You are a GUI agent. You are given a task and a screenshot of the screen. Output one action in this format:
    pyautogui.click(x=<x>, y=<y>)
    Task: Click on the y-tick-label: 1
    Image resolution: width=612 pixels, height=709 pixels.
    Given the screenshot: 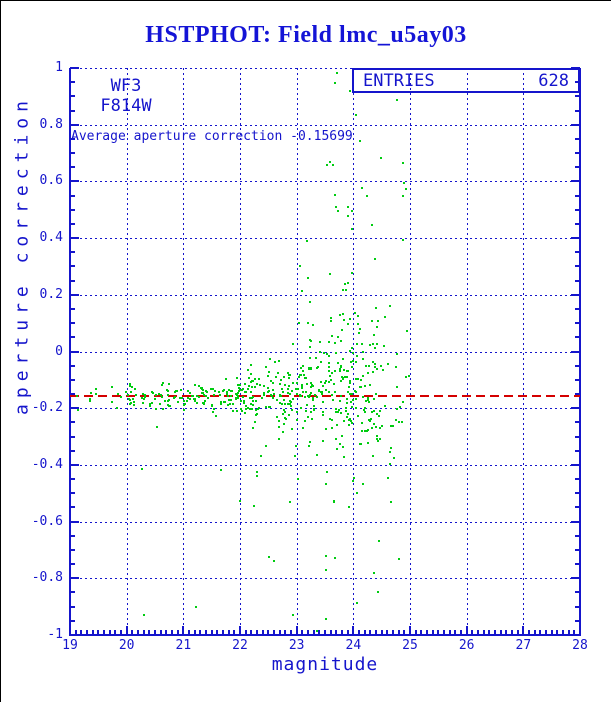 What is the action you would take?
    pyautogui.click(x=59, y=67)
    